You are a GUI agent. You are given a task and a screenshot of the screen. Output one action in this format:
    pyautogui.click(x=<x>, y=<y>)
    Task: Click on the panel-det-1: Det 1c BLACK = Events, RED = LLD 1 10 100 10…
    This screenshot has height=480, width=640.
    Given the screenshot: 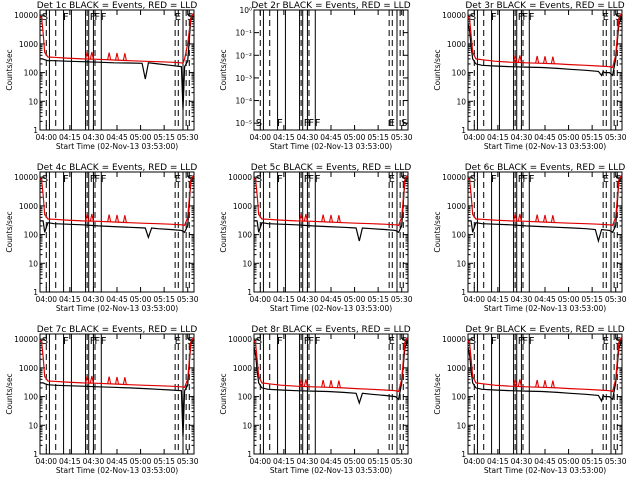 What is the action you would take?
    pyautogui.click(x=102, y=76)
    